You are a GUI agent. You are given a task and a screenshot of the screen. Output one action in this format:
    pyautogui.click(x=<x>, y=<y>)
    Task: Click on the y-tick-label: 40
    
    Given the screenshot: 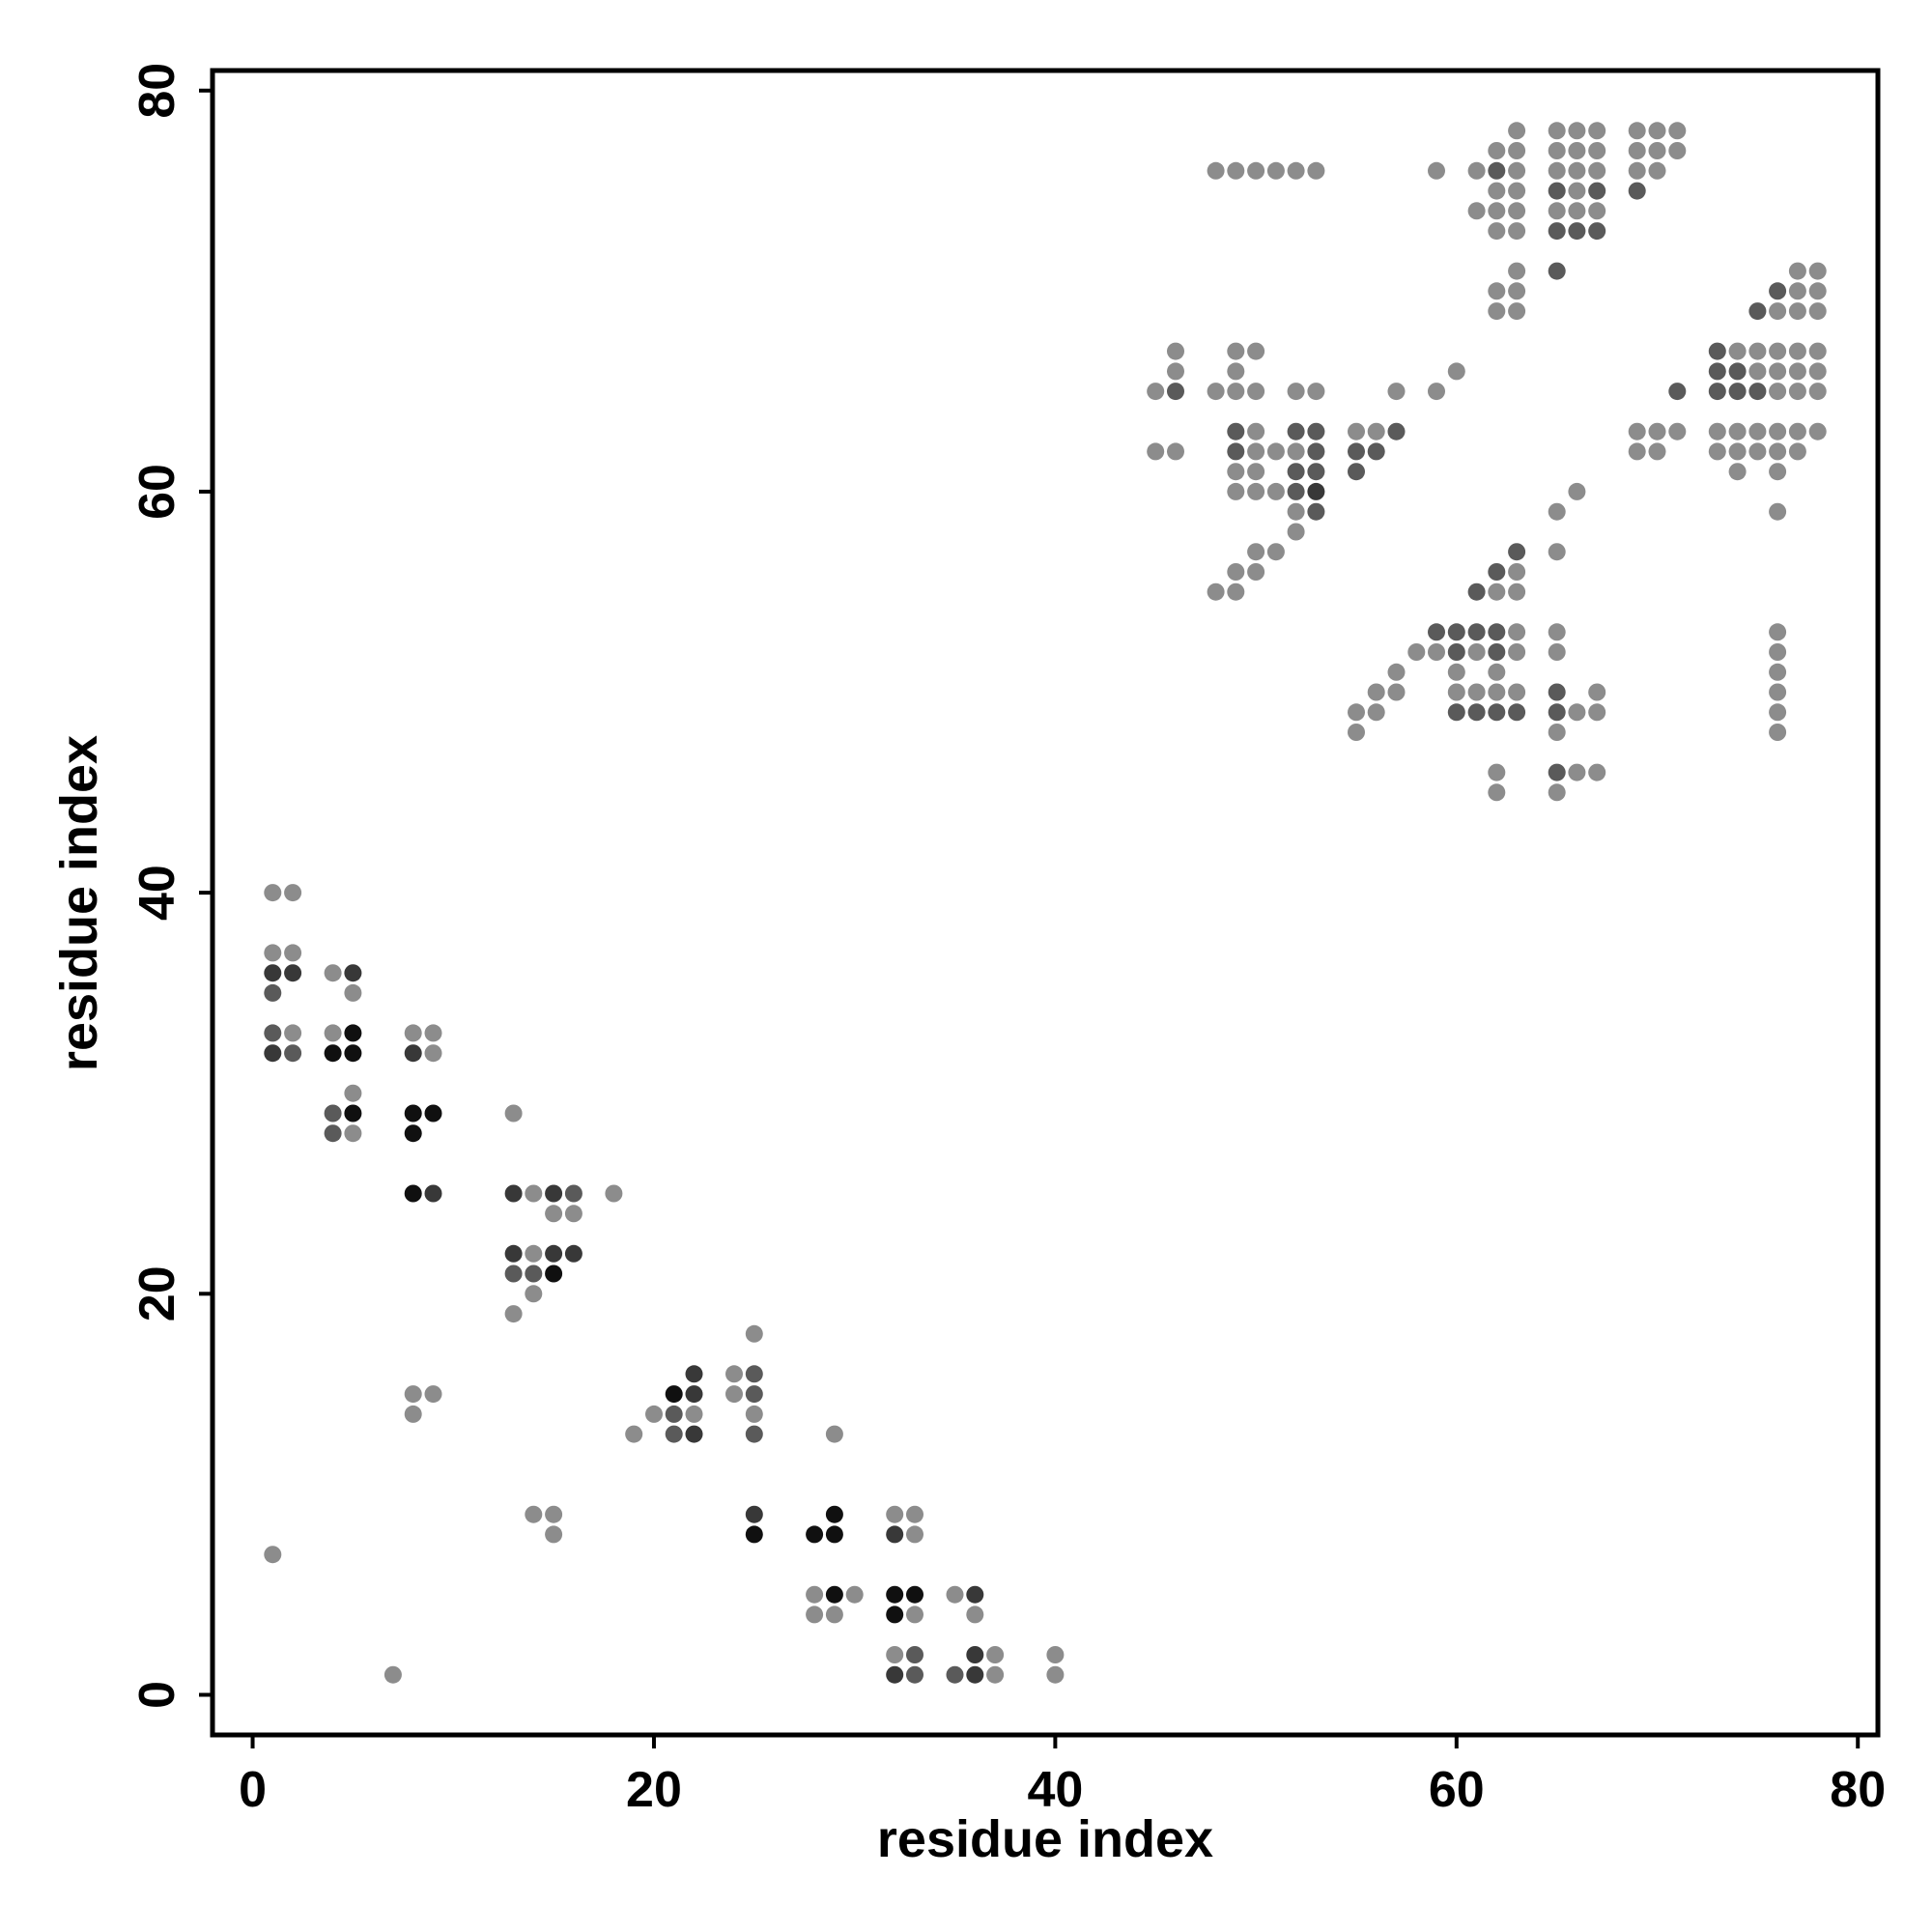 What is the action you would take?
    pyautogui.click(x=157, y=893)
    